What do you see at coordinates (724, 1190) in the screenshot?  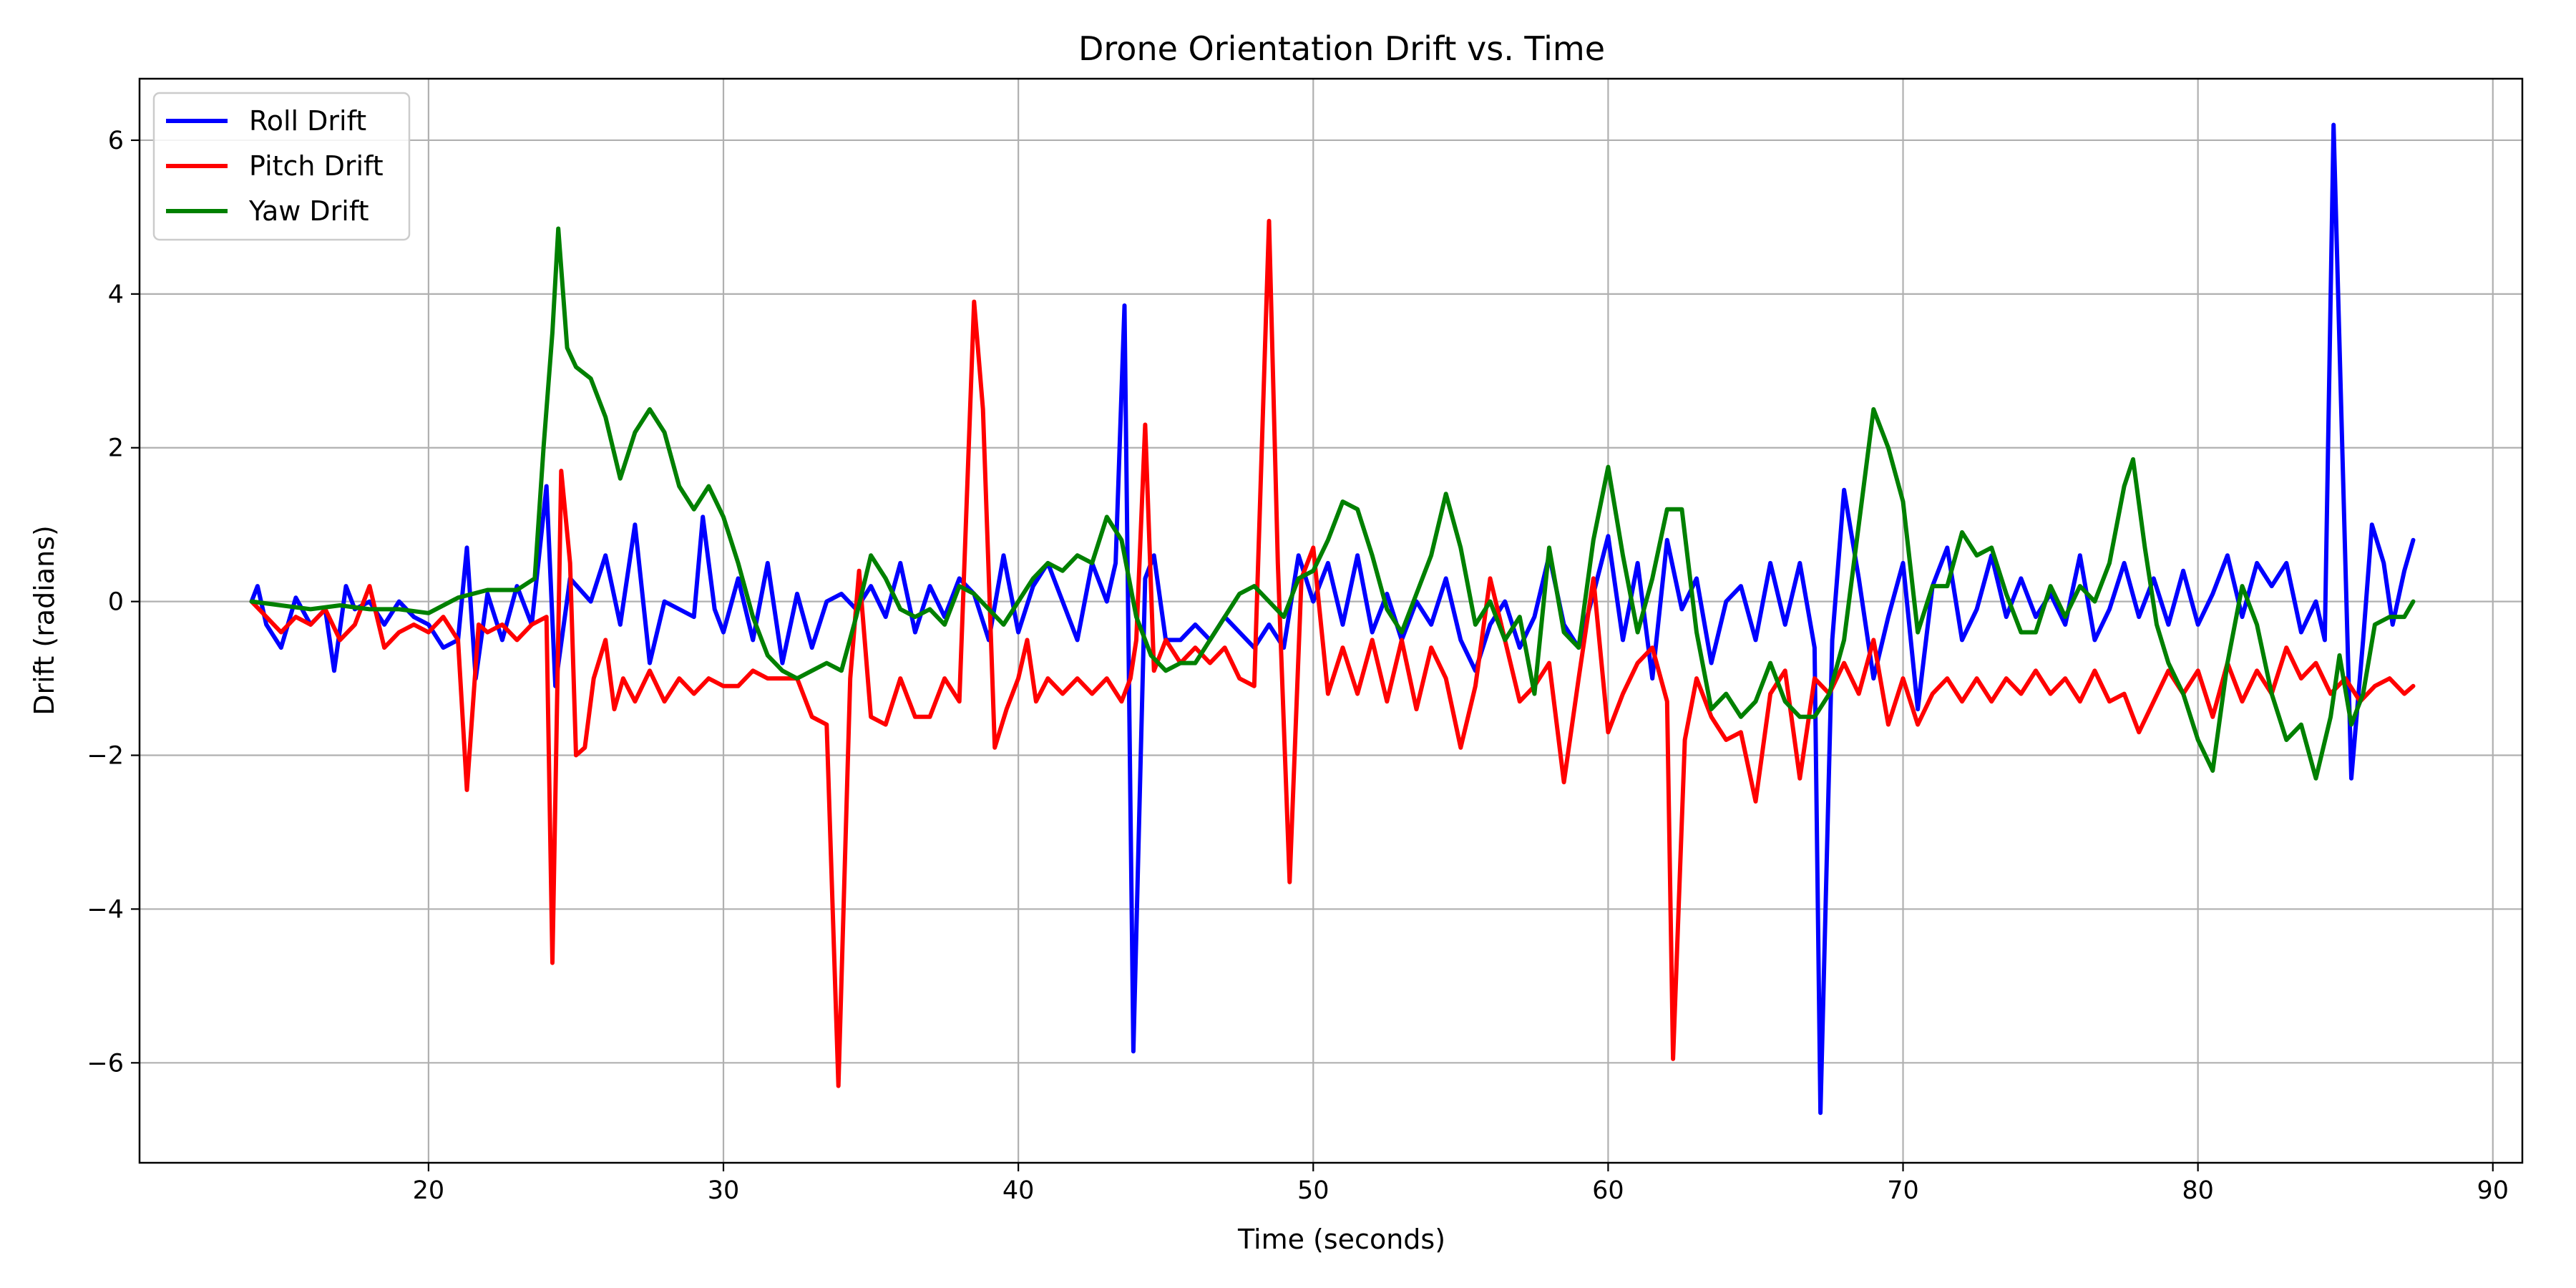 I see `x-tick-label: 30` at bounding box center [724, 1190].